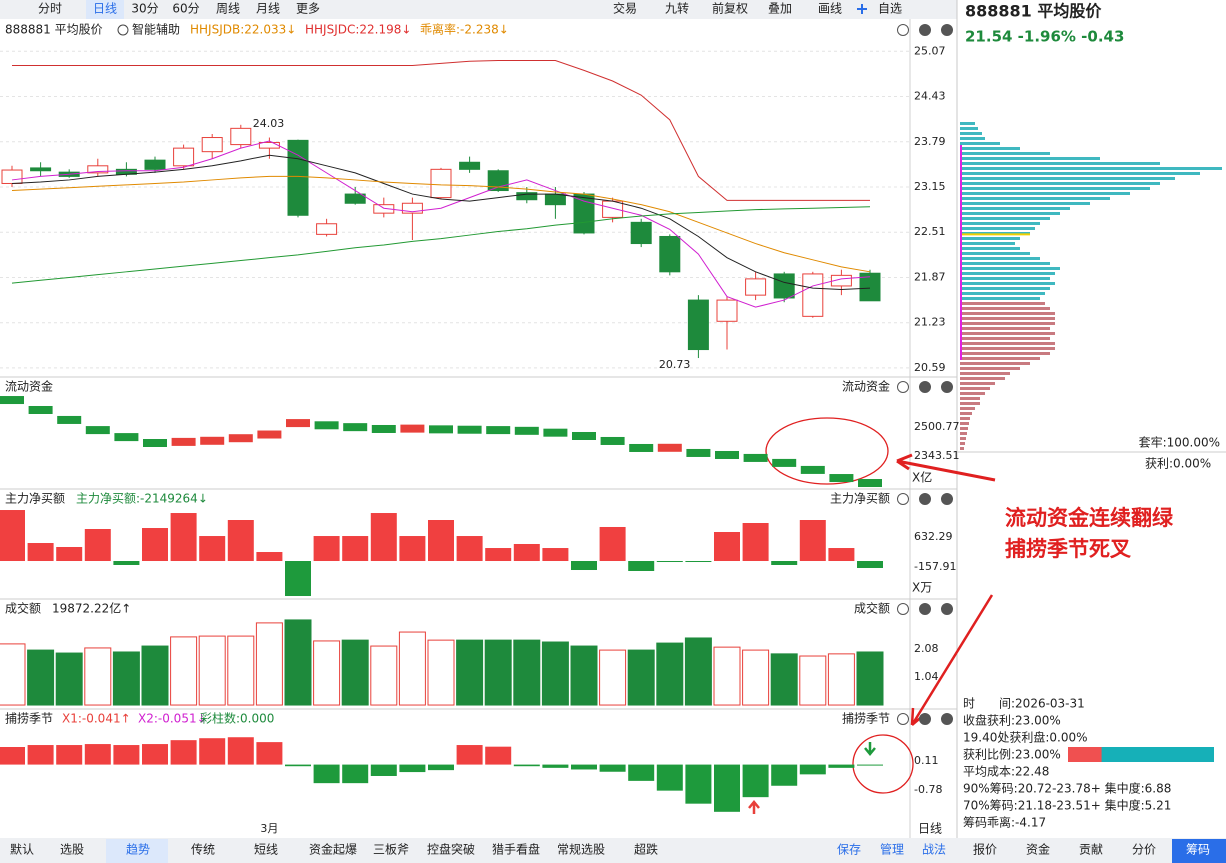 The image size is (1226, 863). What do you see at coordinates (1038, 849) in the screenshot?
I see `side-tab: 资金` at bounding box center [1038, 849].